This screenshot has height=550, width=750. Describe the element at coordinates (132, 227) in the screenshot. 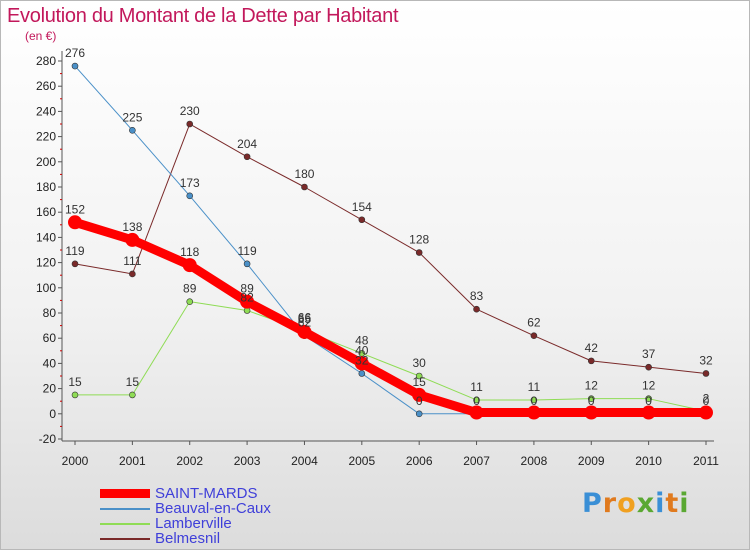

I see `data-label: 138` at that location.